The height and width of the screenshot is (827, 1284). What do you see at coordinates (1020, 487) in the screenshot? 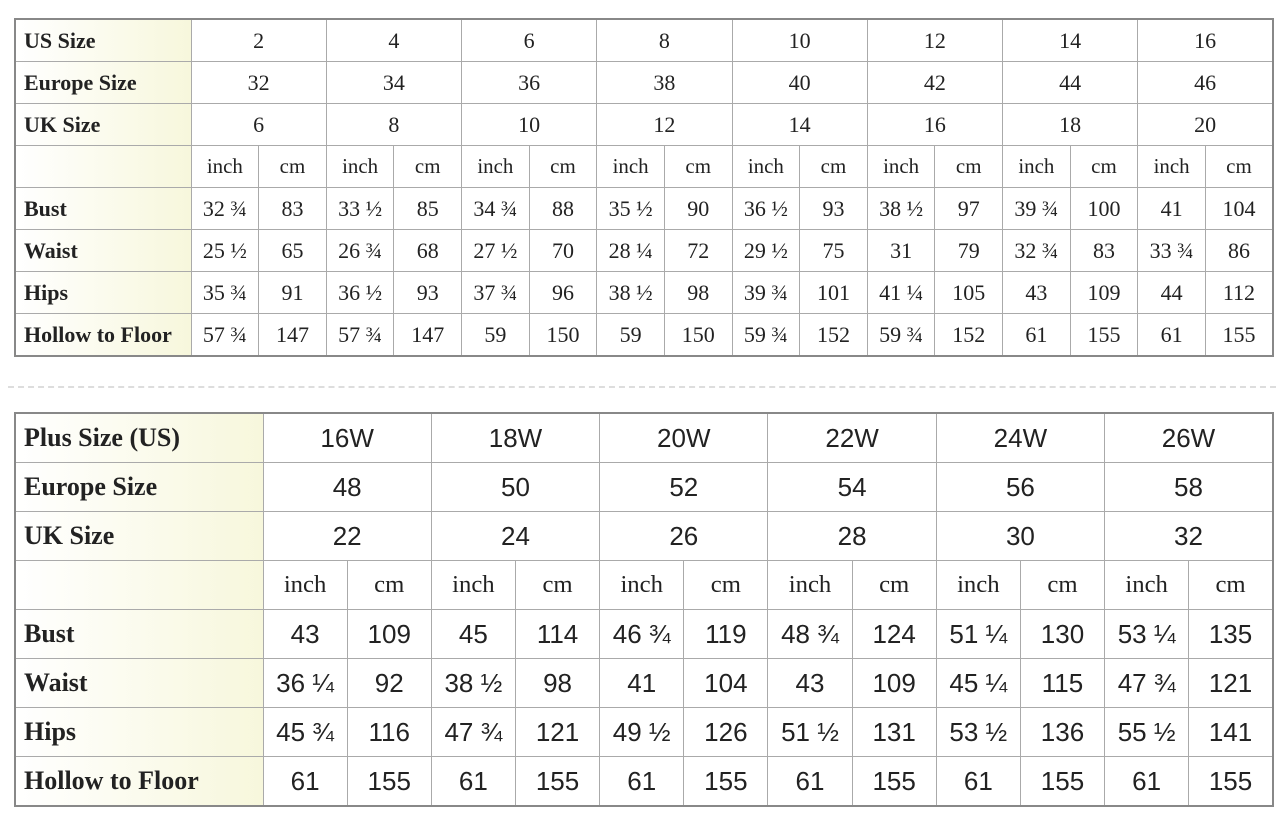
I see `size-cell: 56` at bounding box center [1020, 487].